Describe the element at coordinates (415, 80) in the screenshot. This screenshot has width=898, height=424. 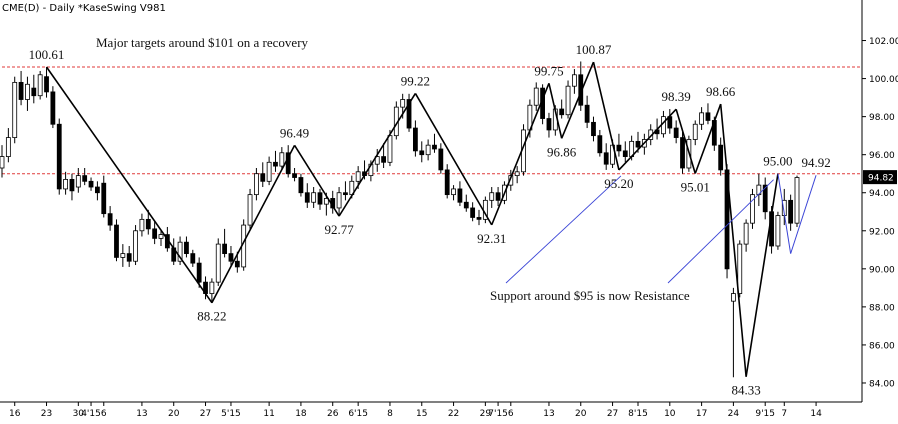
I see `swing-label: 99.22` at that location.